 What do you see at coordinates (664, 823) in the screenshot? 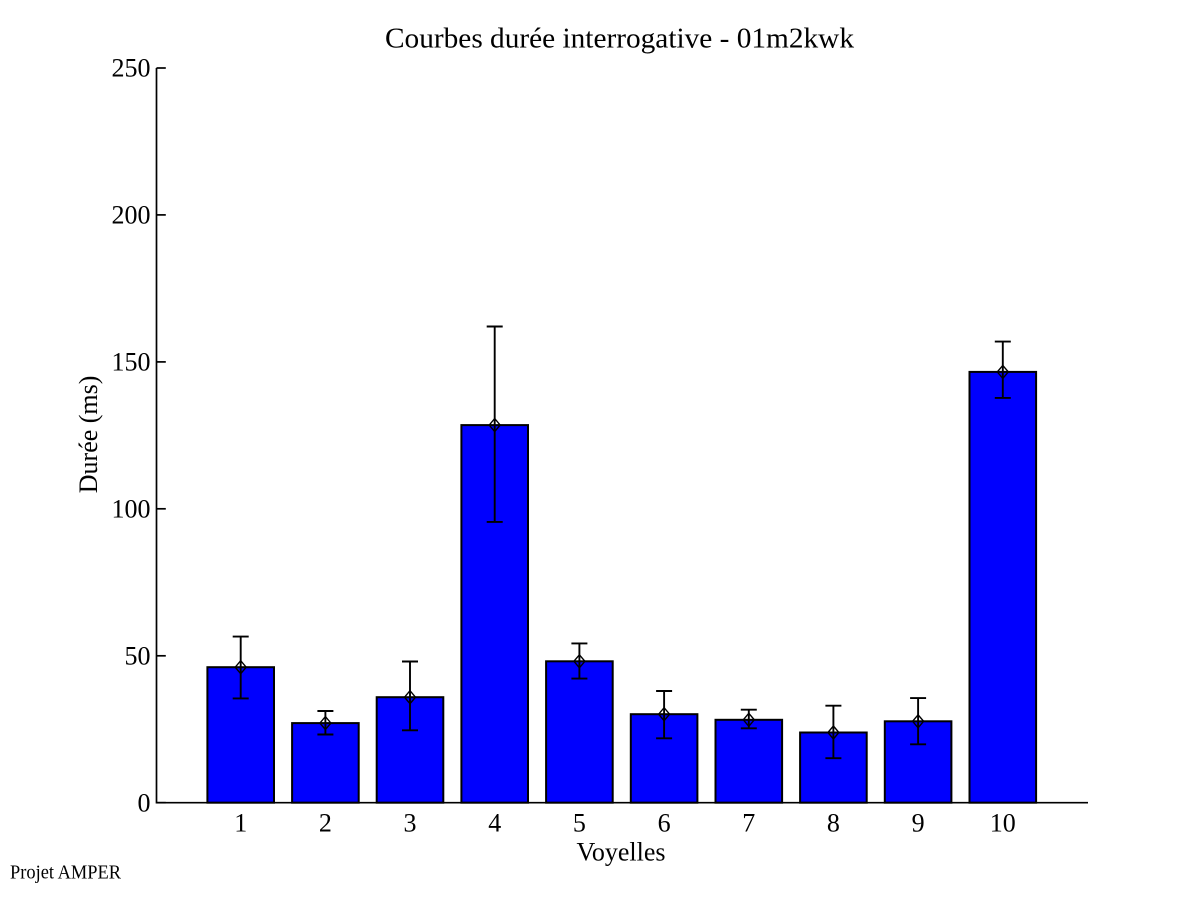
I see `svg-text: 6` at bounding box center [664, 823].